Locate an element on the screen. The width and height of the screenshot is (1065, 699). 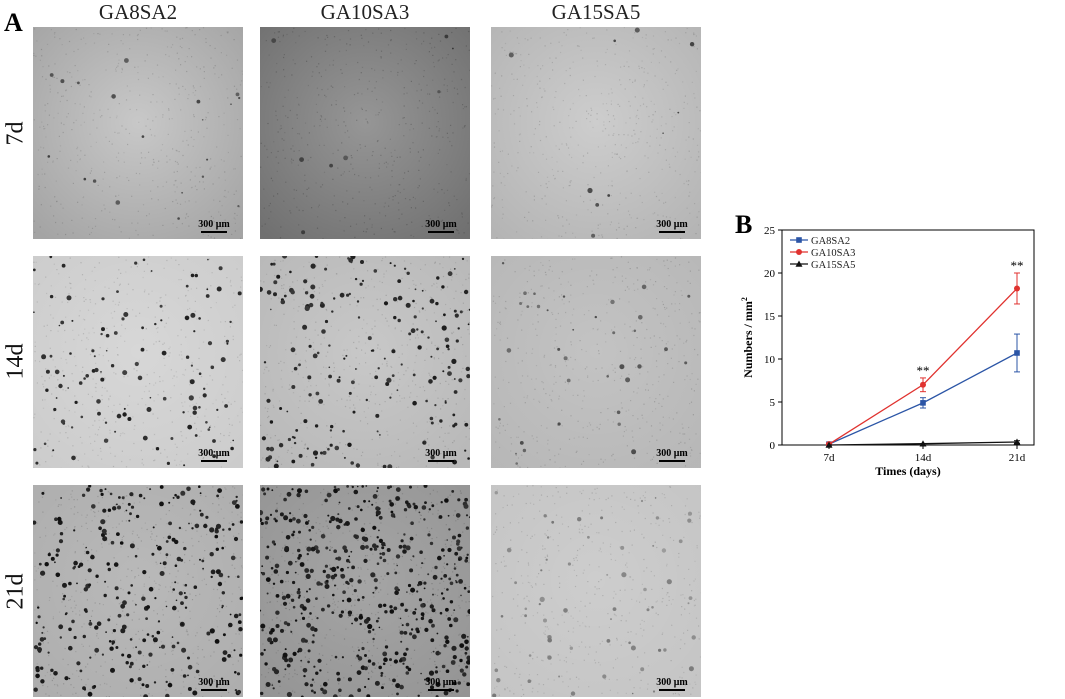
x-tick-label: 7d is located at coordinates (830, 458).